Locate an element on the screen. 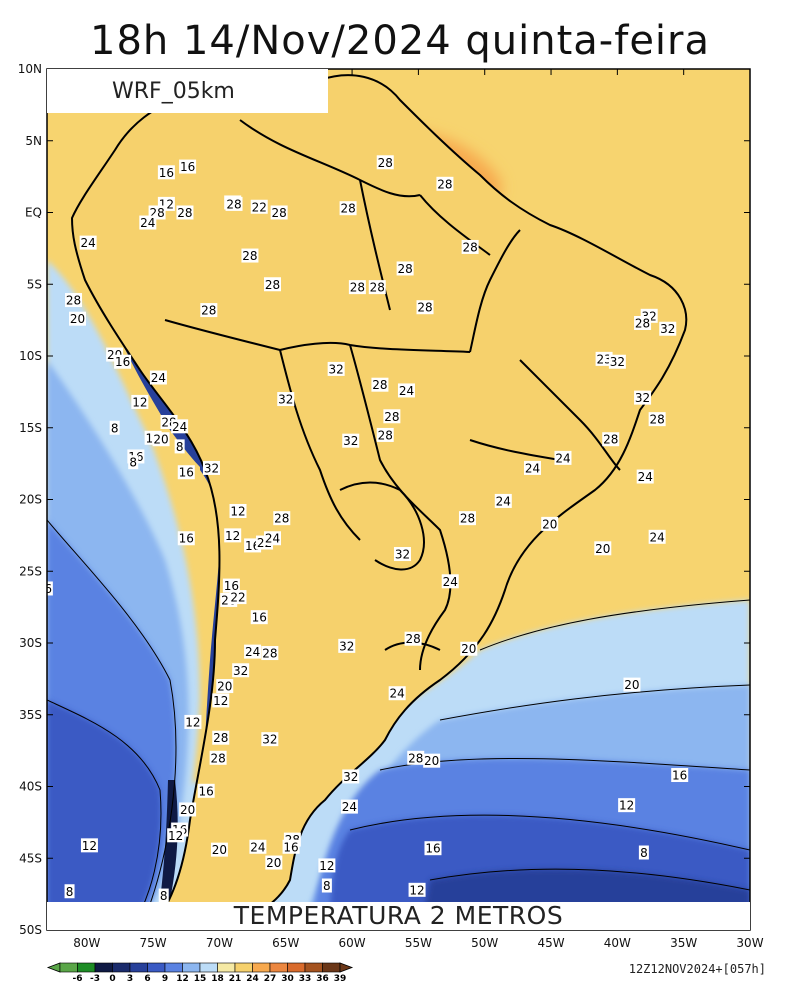 This screenshot has height=1000, width=800. contour-label: 22 is located at coordinates (259, 206).